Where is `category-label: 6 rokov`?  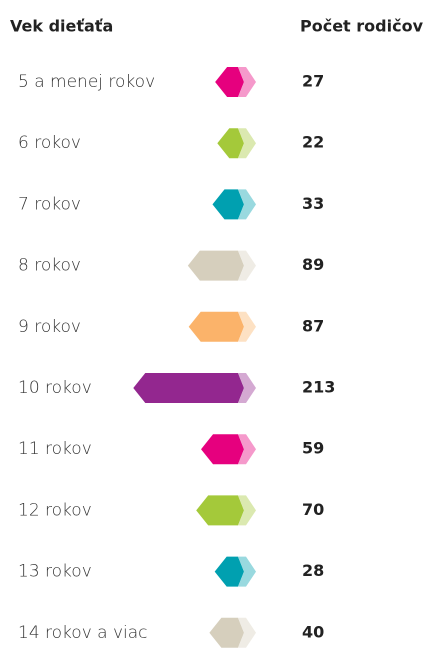 category-label: 6 rokov is located at coordinates (49, 143).